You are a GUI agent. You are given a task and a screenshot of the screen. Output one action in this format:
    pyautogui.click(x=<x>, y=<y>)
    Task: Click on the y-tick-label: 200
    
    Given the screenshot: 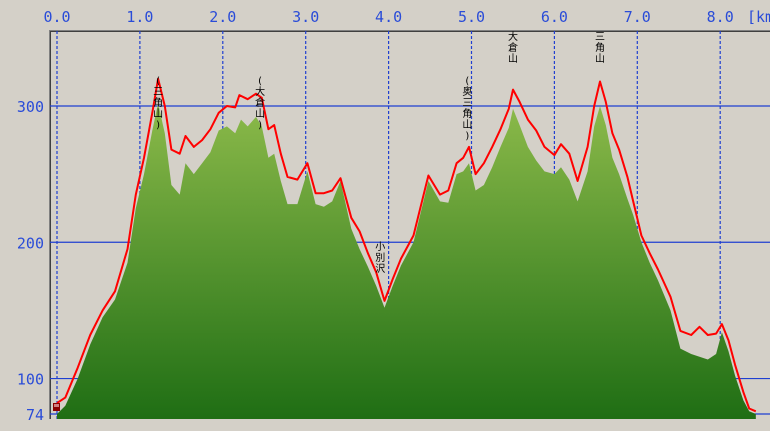 What is the action you would take?
    pyautogui.click(x=30, y=243)
    